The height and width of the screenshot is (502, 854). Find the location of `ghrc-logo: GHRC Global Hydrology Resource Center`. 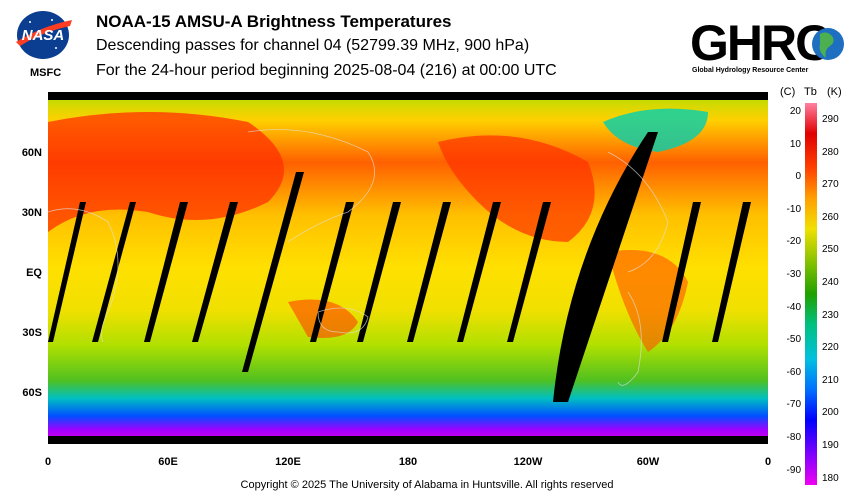

ghrc-logo: GHRC Global Hydrology Resource Center is located at coordinates (768, 43).